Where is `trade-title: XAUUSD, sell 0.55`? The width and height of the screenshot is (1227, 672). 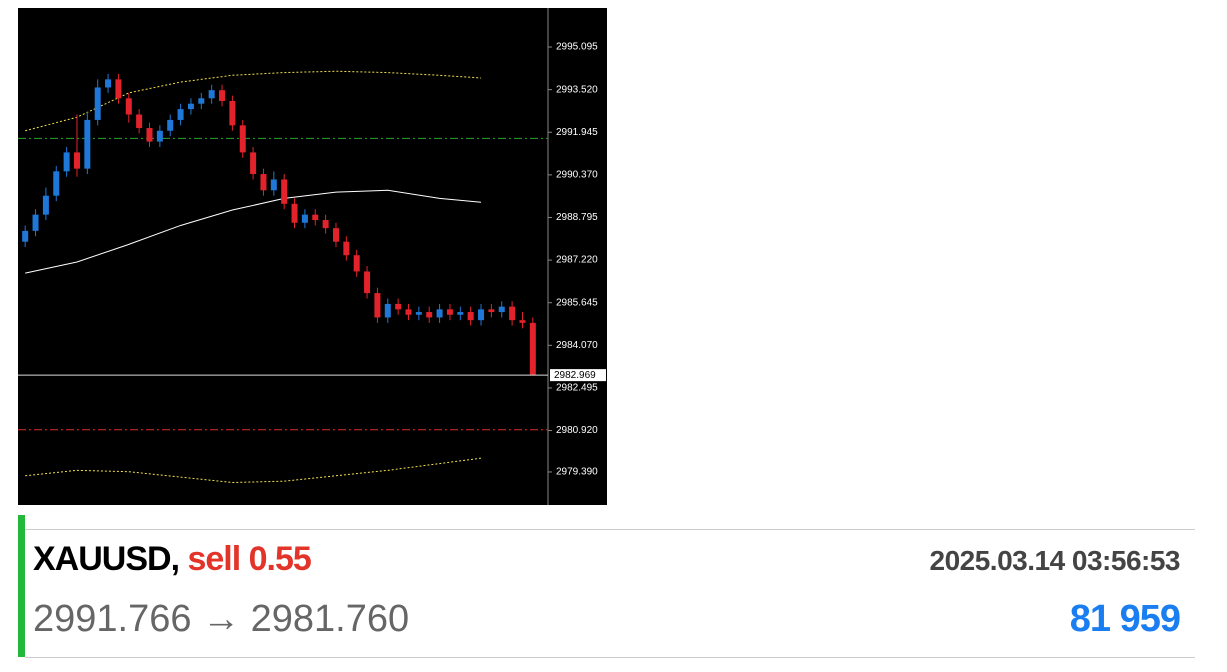 trade-title: XAUUSD, sell 0.55 is located at coordinates (172, 559).